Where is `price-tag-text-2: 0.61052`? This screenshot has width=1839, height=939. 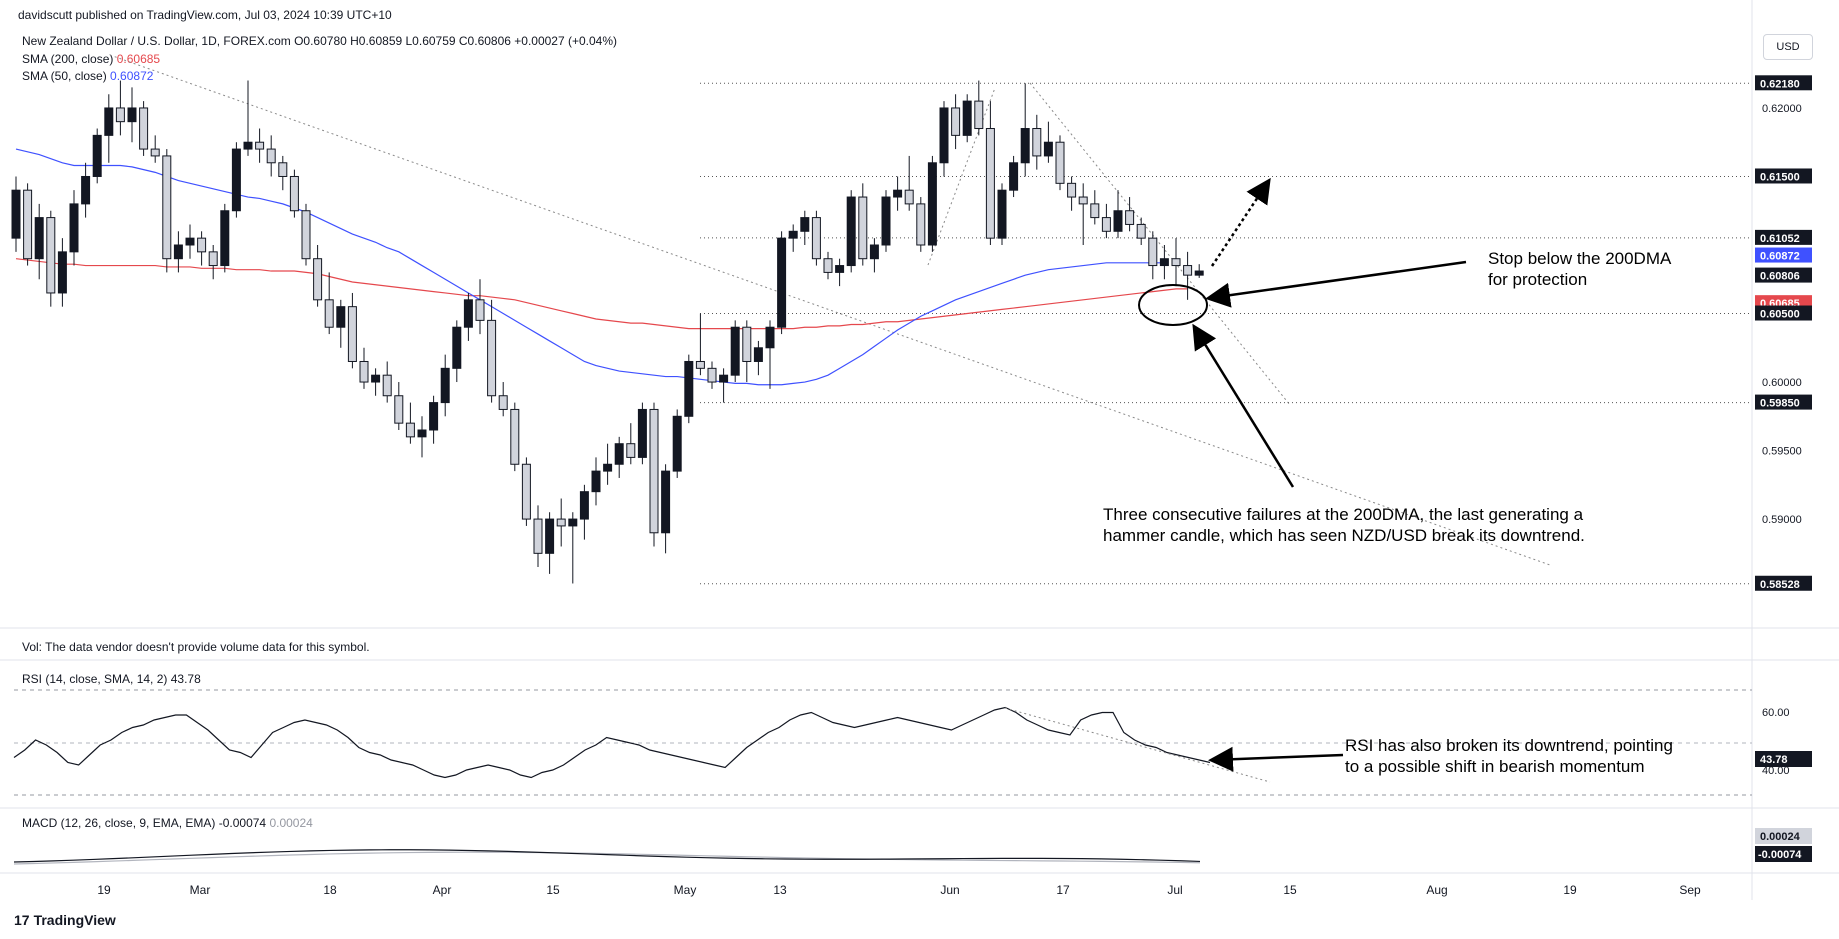
price-tag-text-2: 0.61052 is located at coordinates (1780, 239).